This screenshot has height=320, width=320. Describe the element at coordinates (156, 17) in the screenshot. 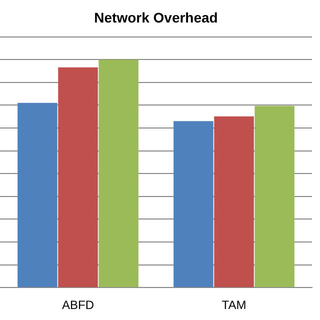

I see `chart-title: Network Overhead` at that location.